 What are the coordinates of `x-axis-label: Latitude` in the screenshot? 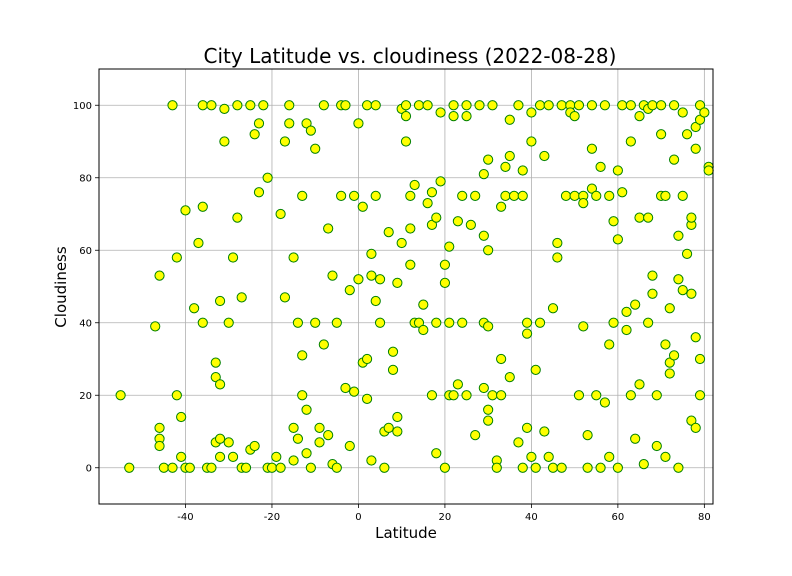 It's located at (406, 533).